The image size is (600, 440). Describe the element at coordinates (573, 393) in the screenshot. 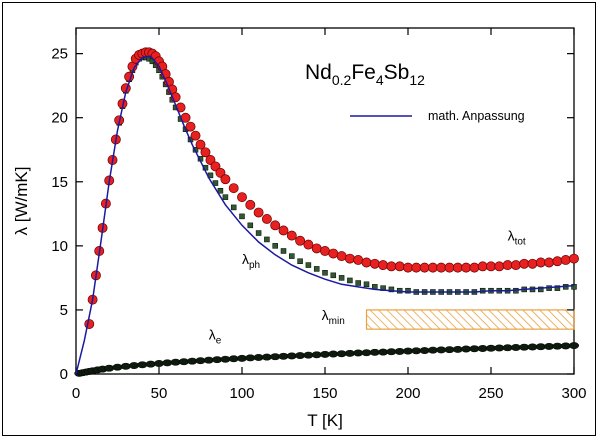

I see `x-tick-label: 300` at that location.